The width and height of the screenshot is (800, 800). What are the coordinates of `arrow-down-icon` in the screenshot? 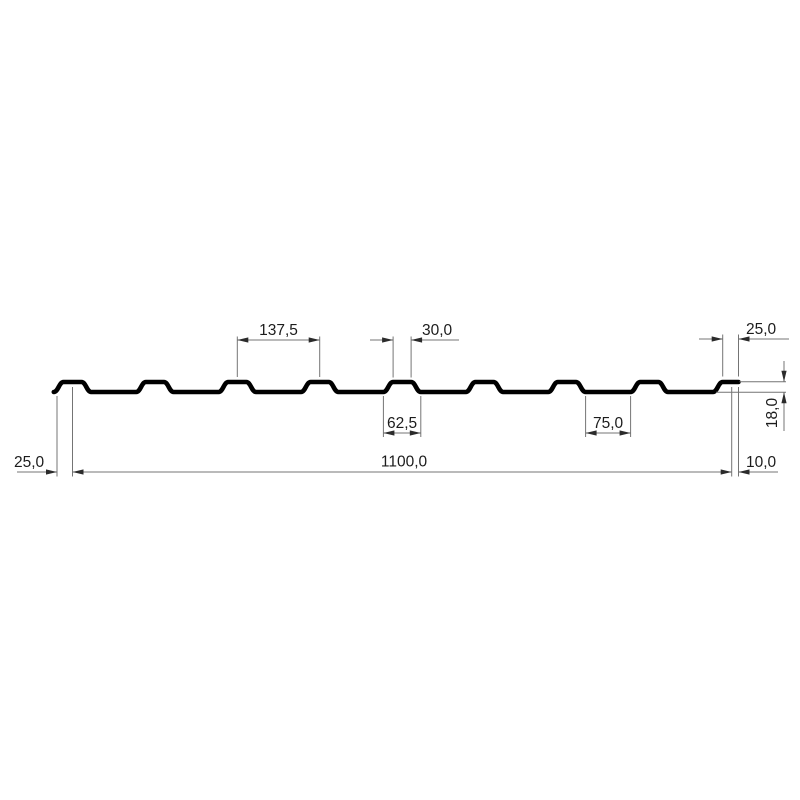 It's located at (784, 376).